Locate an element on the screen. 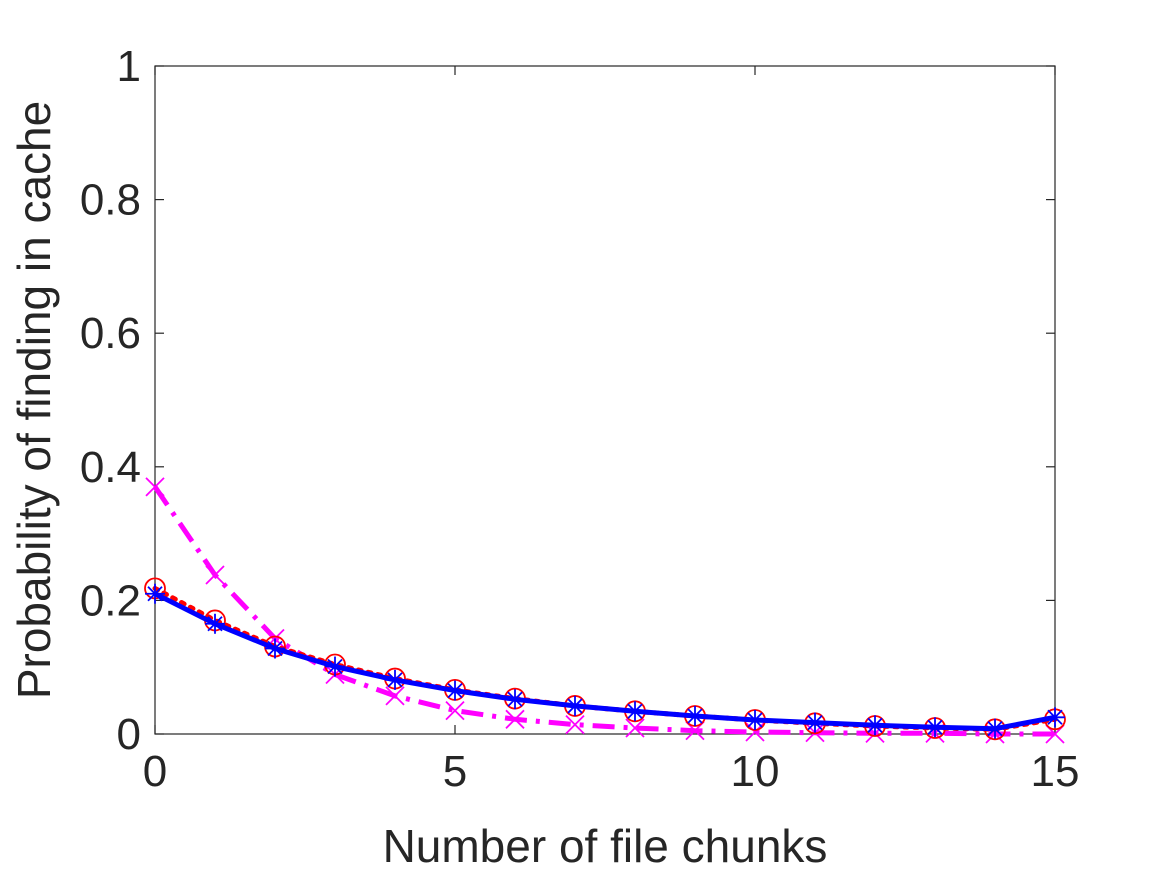 The width and height of the screenshot is (1167, 875). y-tick-label: 0.4 is located at coordinates (110, 467).